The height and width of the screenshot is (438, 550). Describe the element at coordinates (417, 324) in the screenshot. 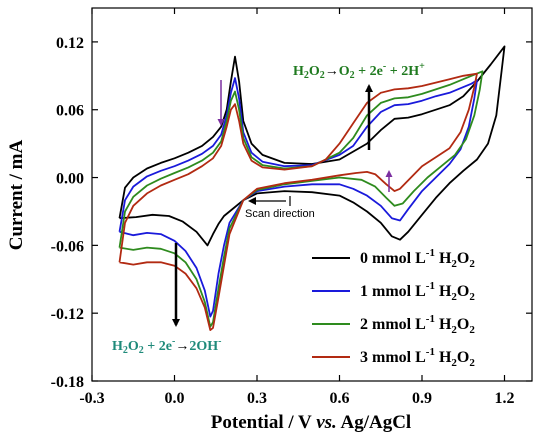

I see `legend-label-2: 2 mmol L-1 H2O2` at that location.